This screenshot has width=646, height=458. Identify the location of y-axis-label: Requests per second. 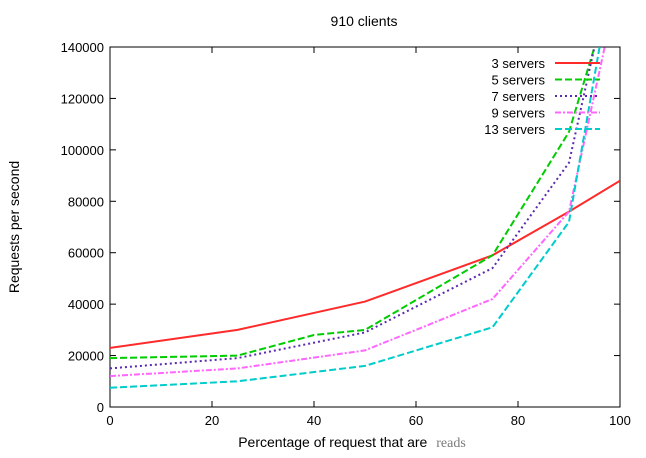
(14, 227).